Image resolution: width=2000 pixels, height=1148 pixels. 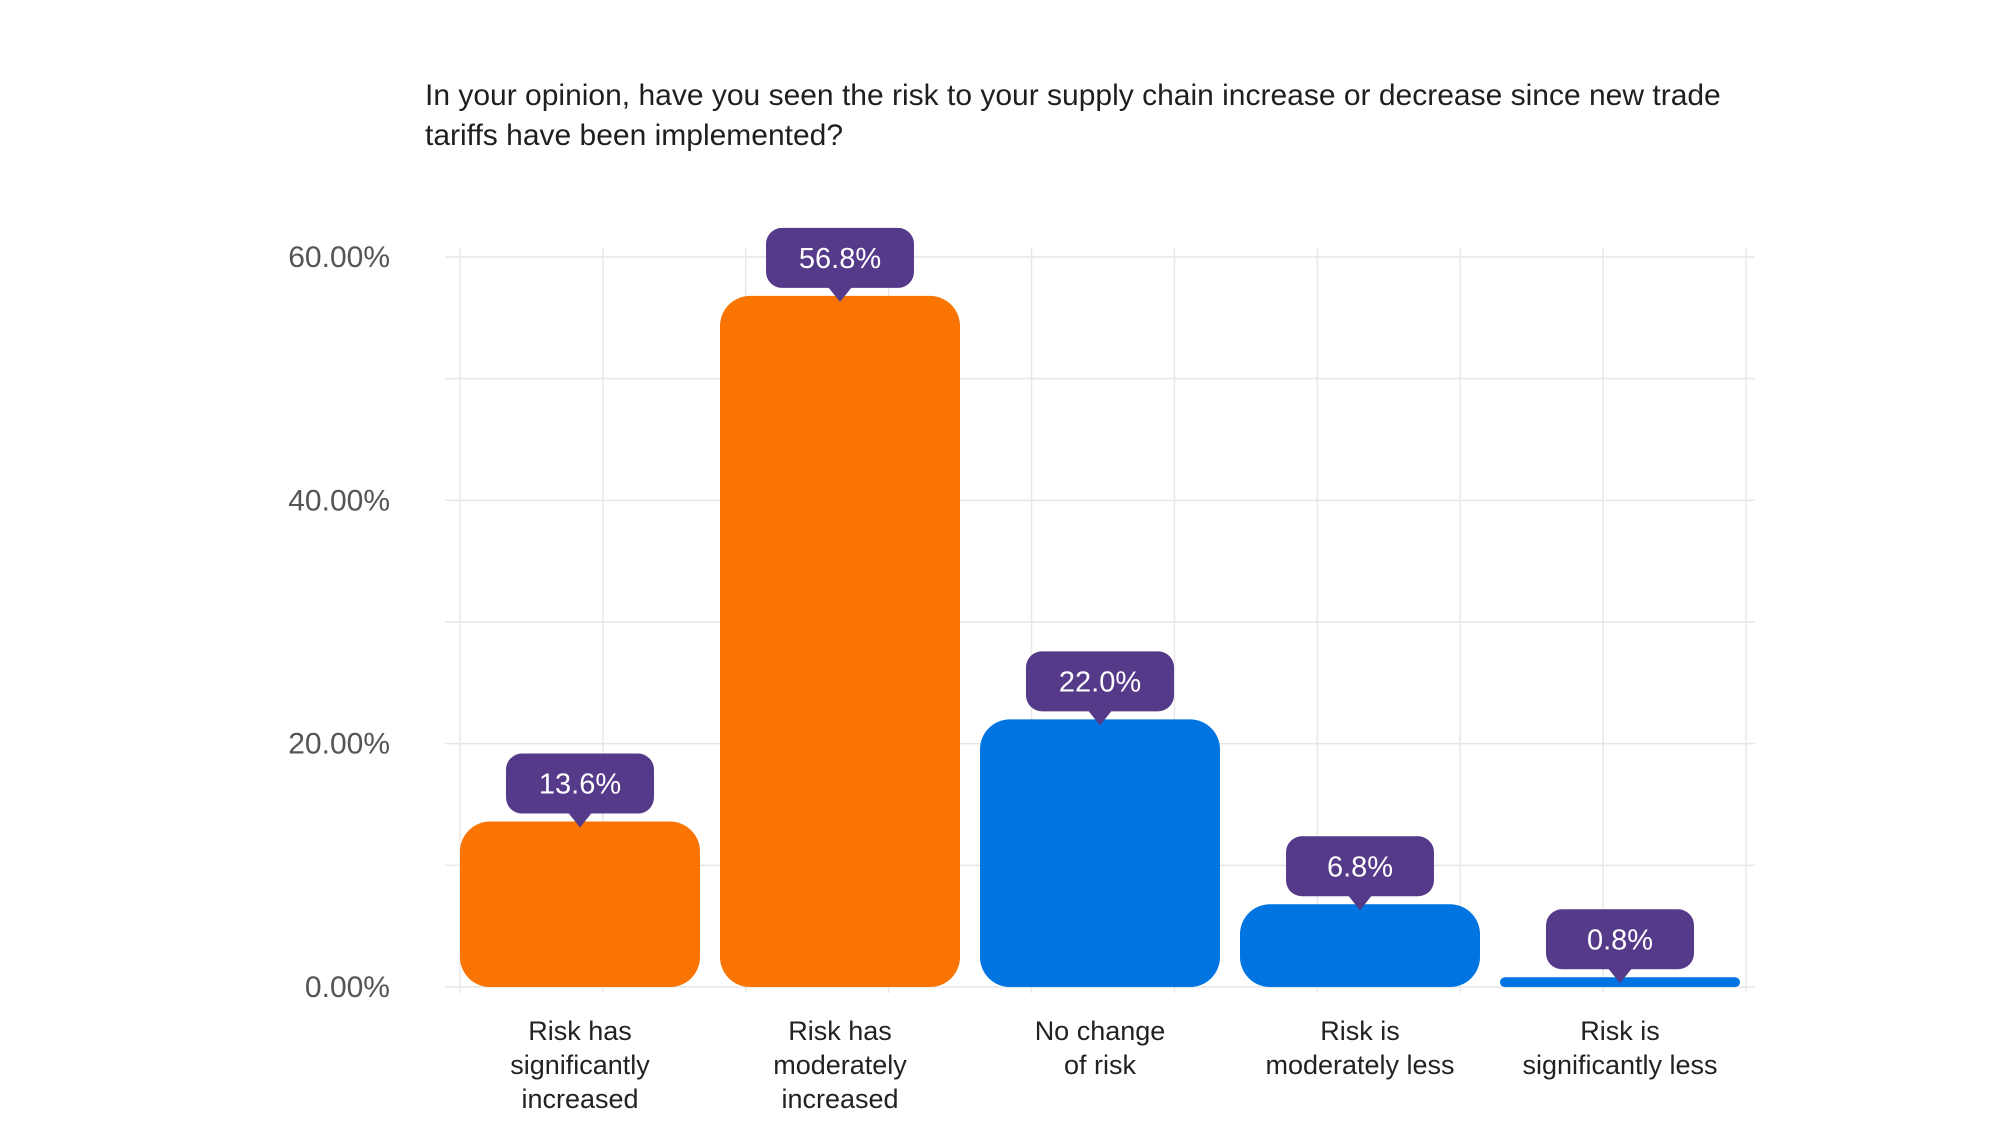 I want to click on data-label: 6.8%, so click(x=1360, y=867).